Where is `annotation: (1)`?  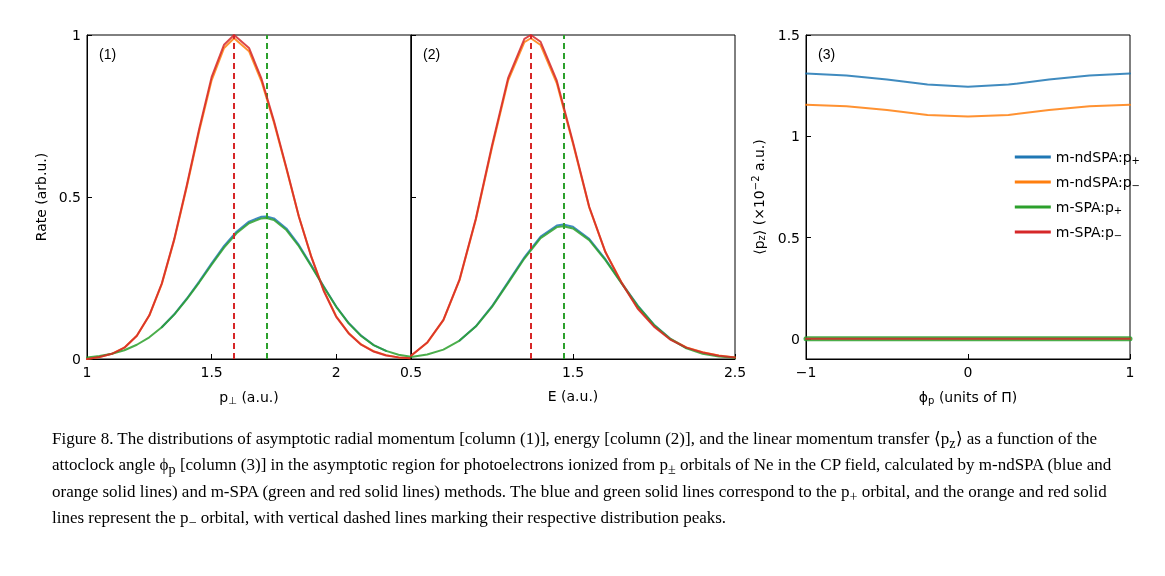
annotation: (1) is located at coordinates (108, 54).